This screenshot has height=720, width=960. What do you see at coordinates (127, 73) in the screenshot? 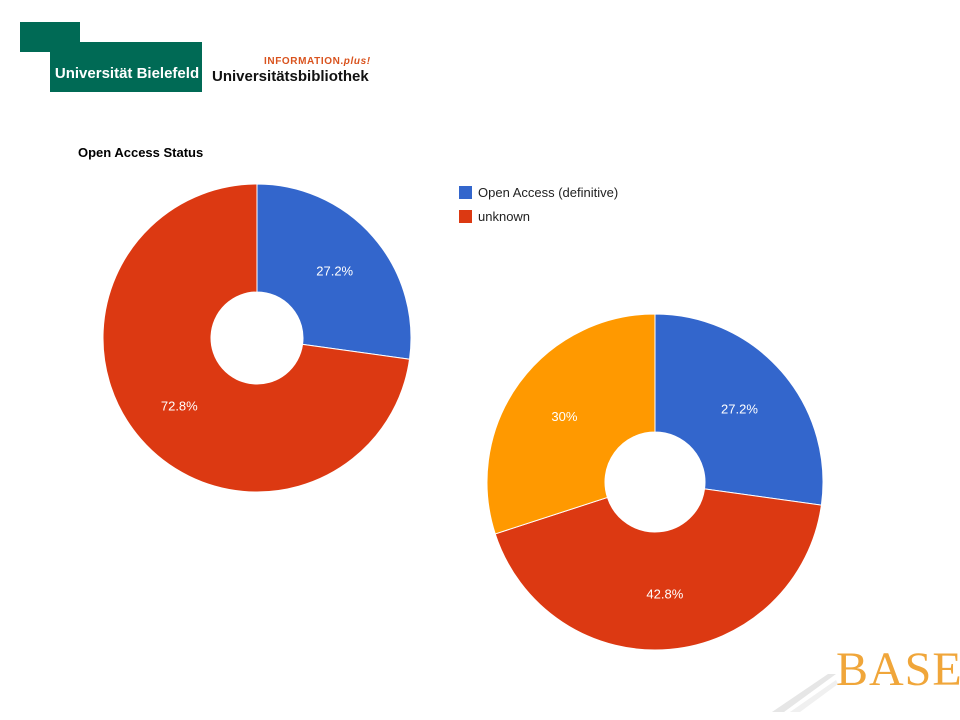
I see `university-name: Universität Bielefeld` at bounding box center [127, 73].